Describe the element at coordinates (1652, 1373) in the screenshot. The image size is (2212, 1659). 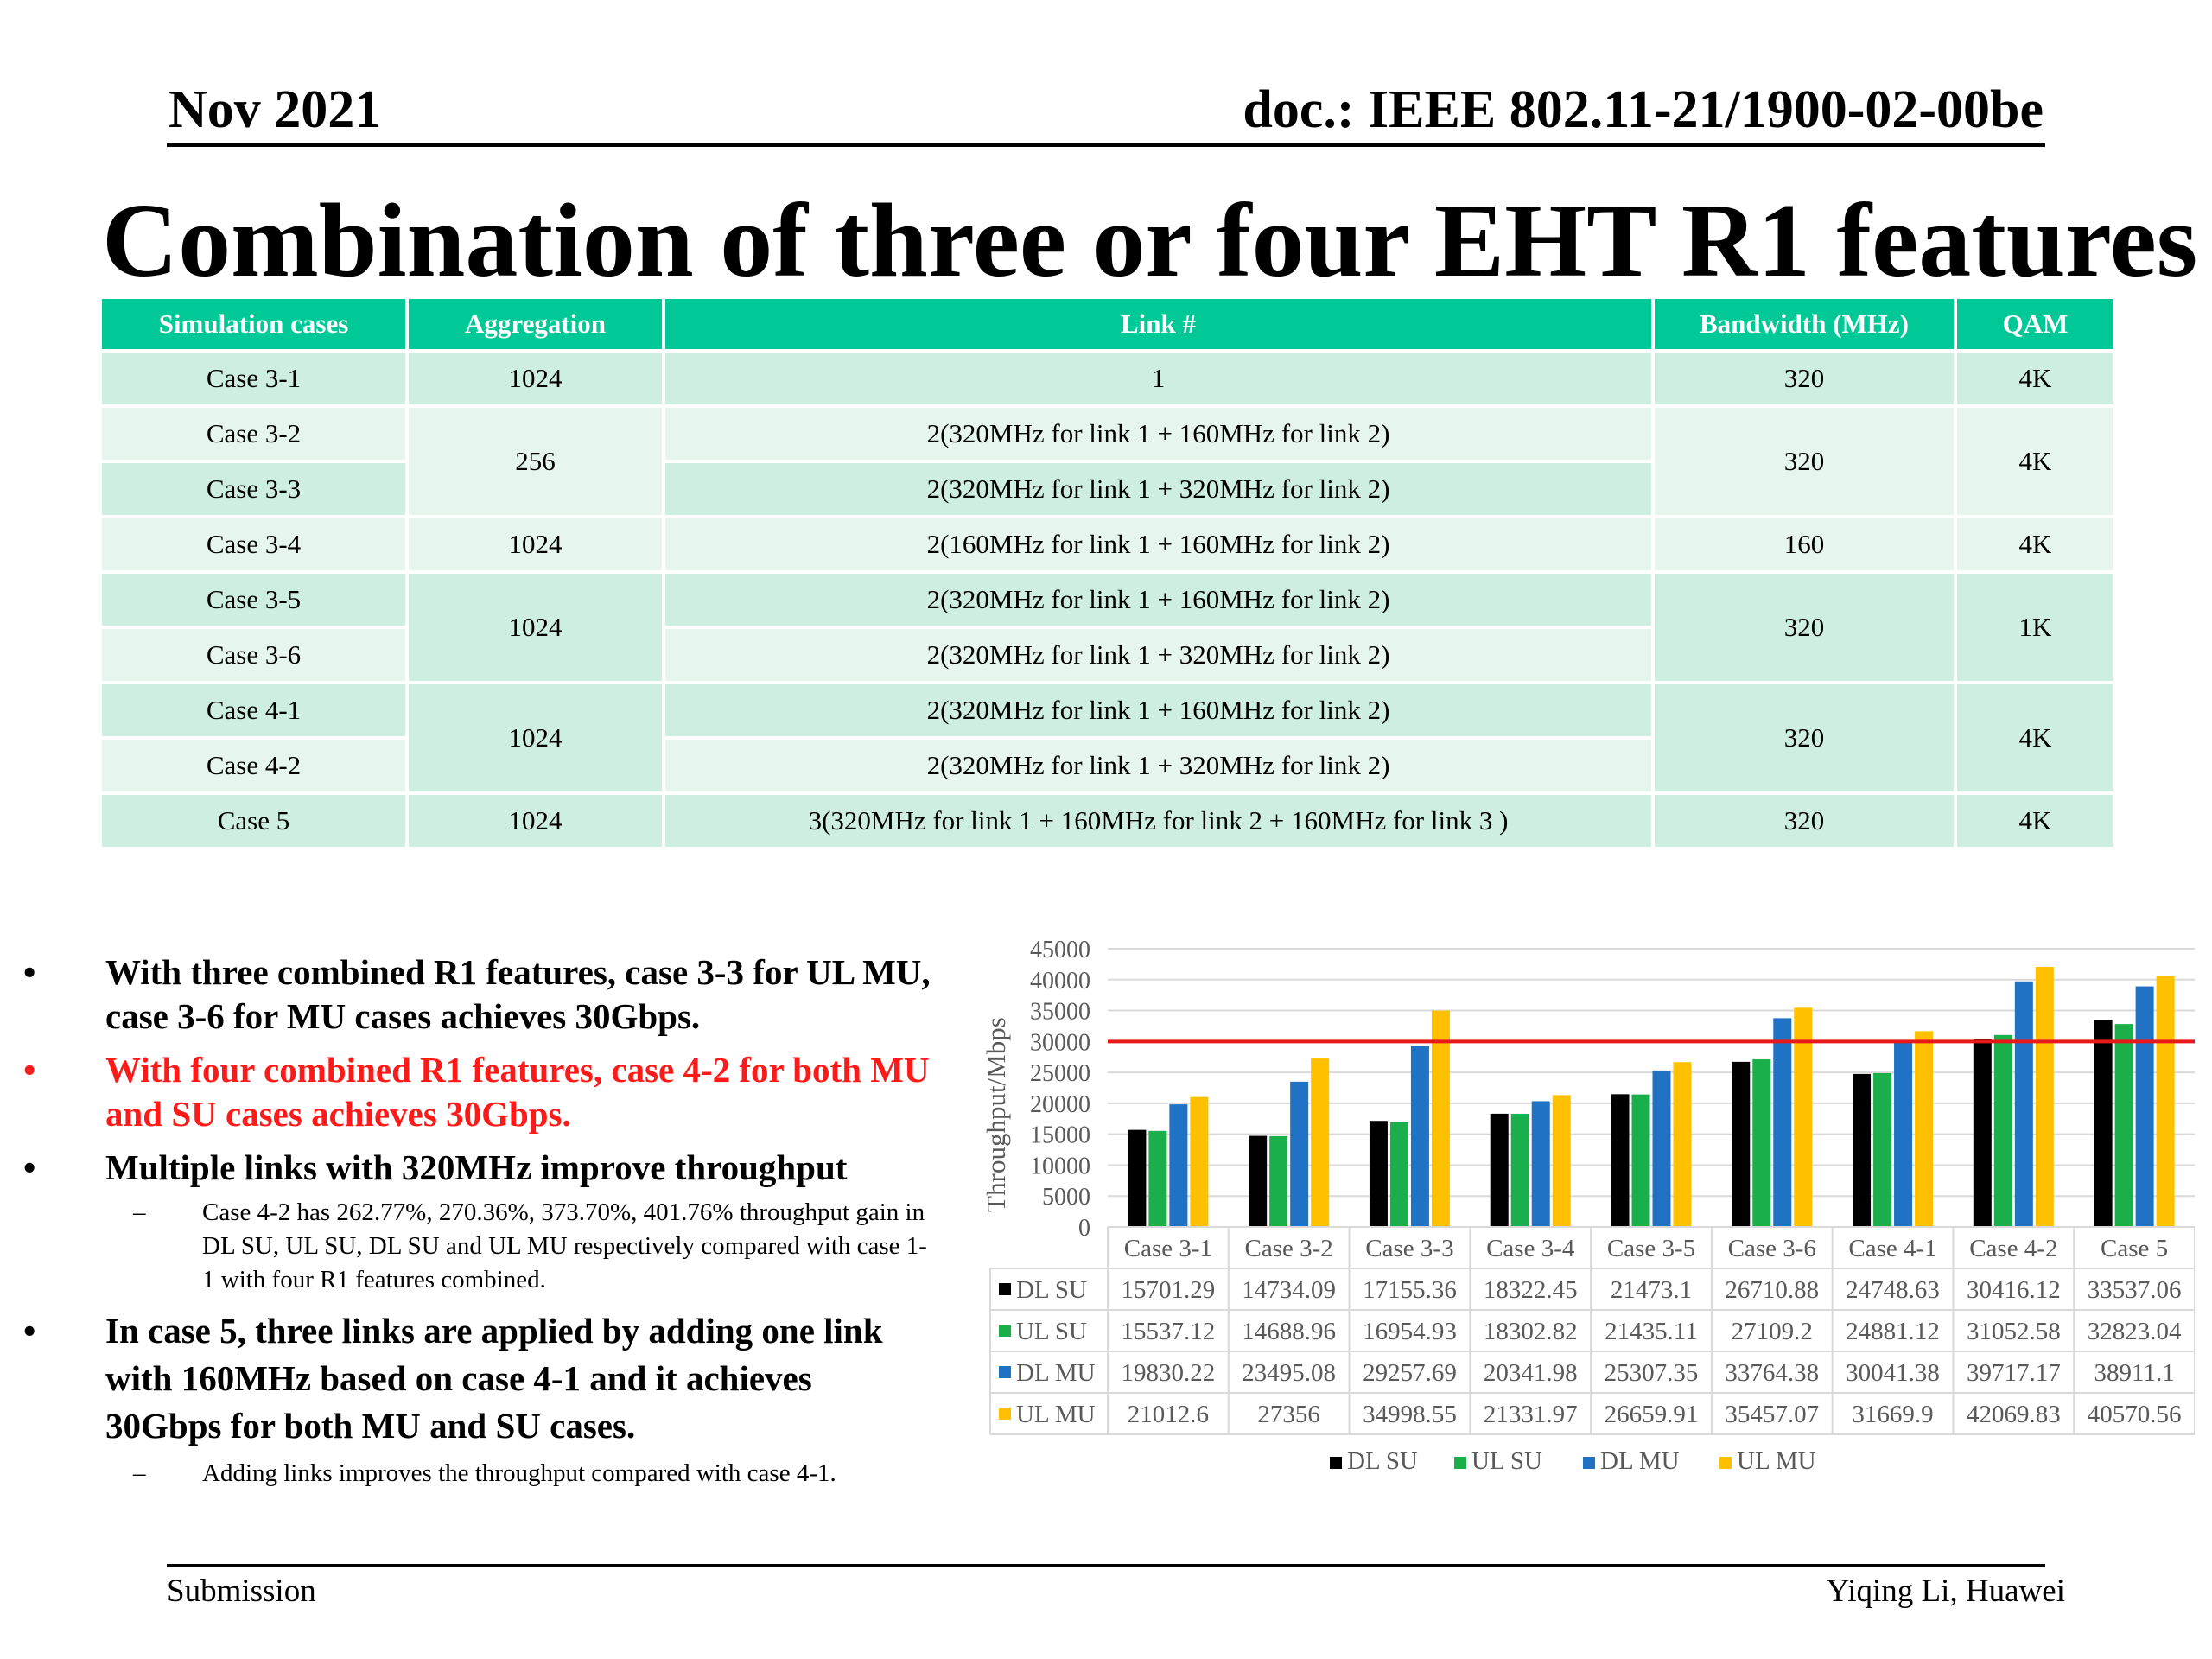
I see `data-value-label: 25307.35` at that location.